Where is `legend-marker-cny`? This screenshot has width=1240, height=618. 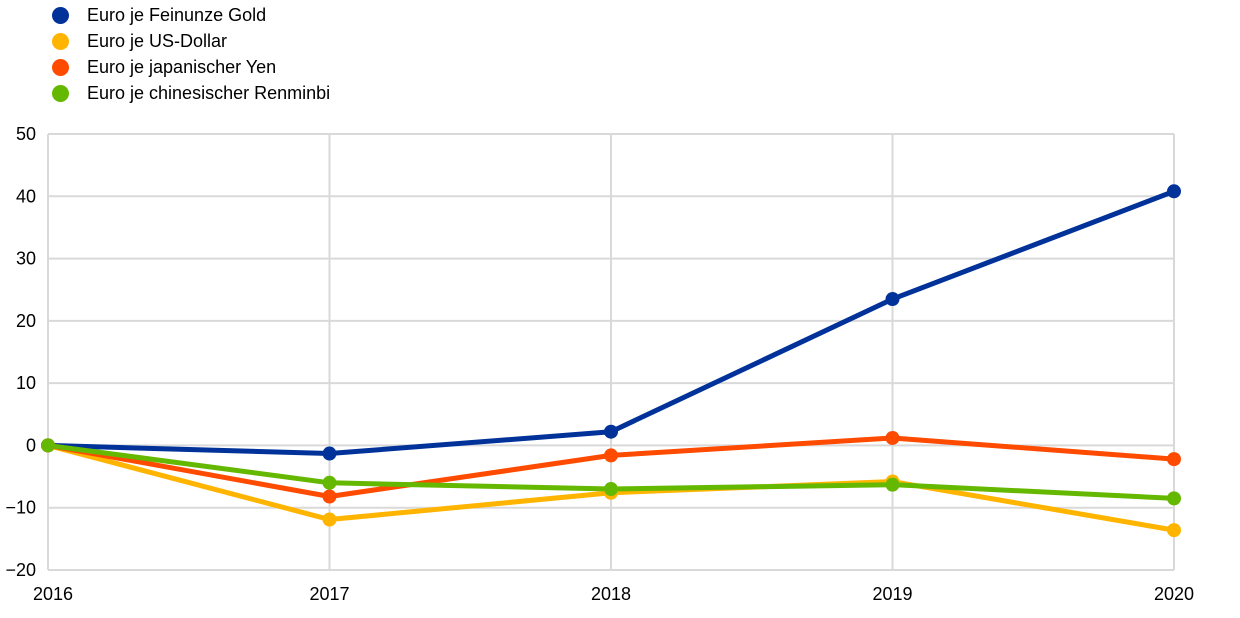
legend-marker-cny is located at coordinates (60, 93).